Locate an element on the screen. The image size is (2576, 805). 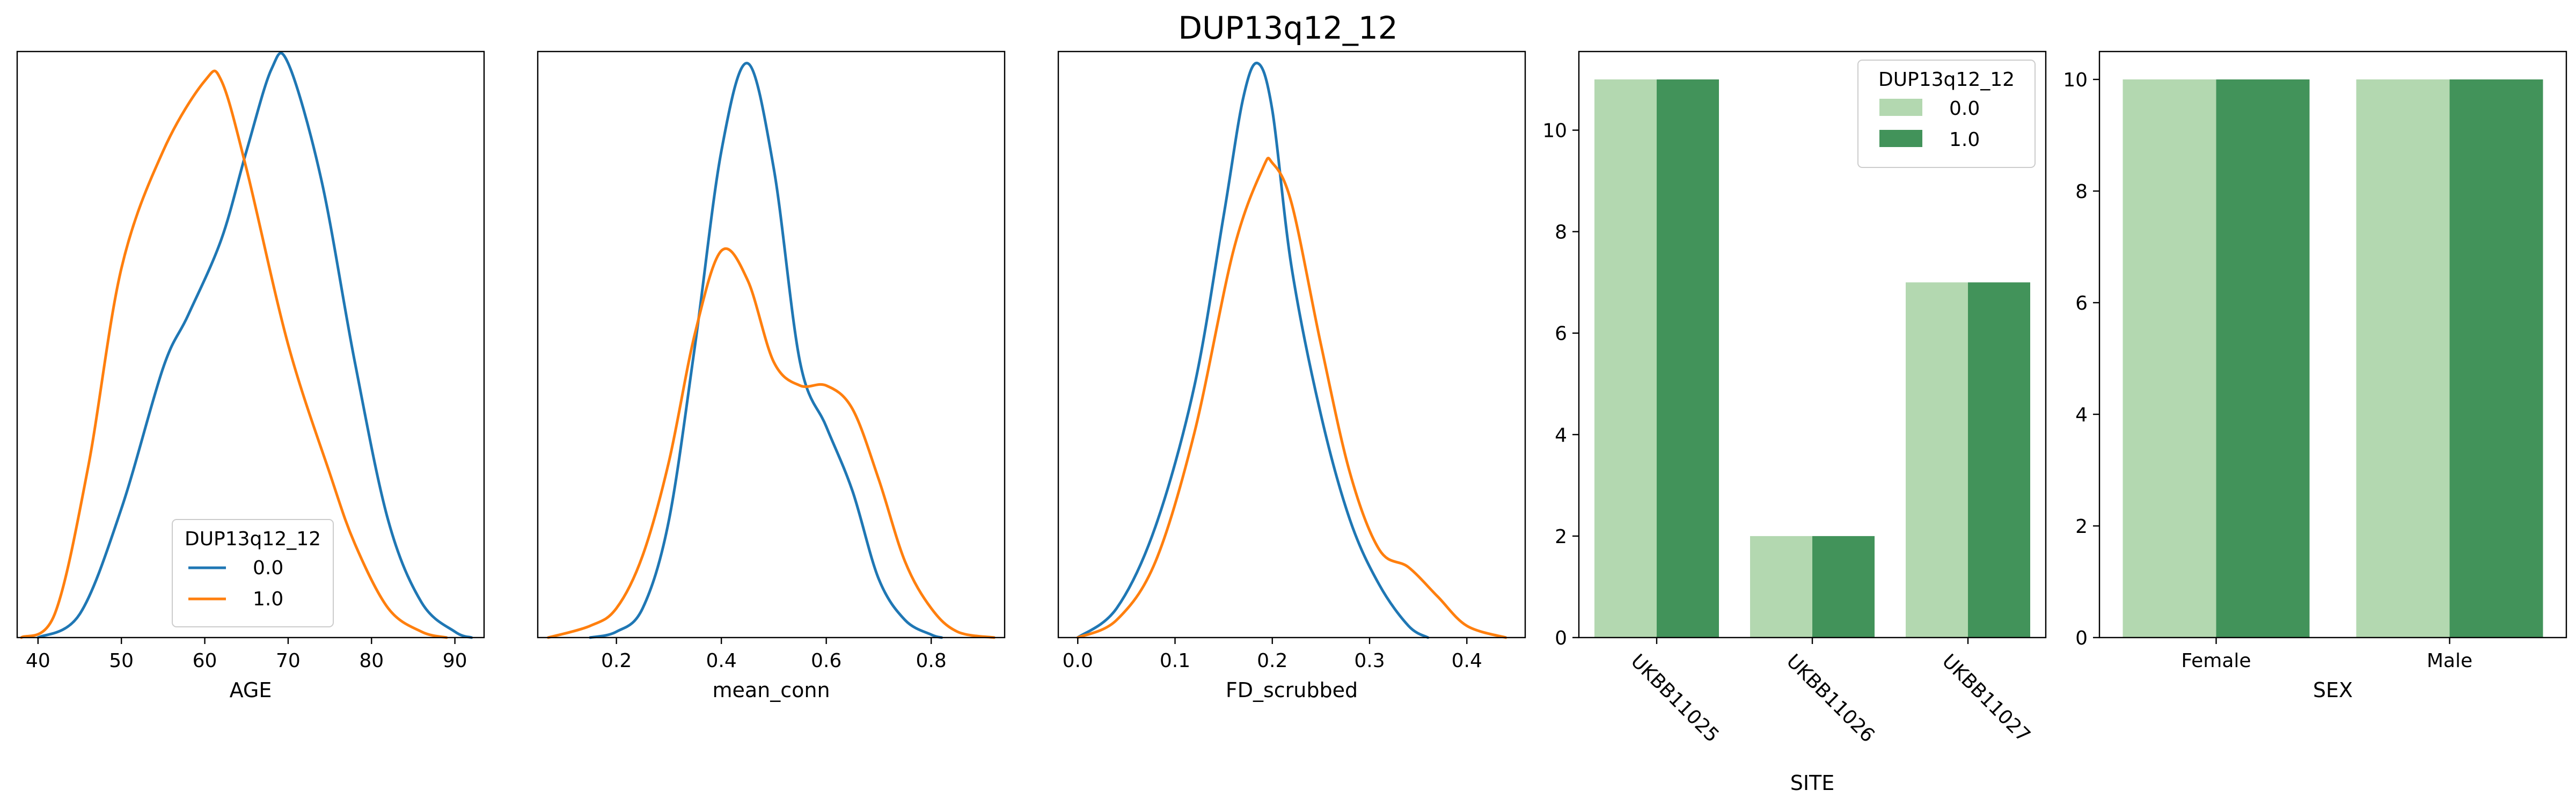
x-tick-label: 0.8 is located at coordinates (931, 661).